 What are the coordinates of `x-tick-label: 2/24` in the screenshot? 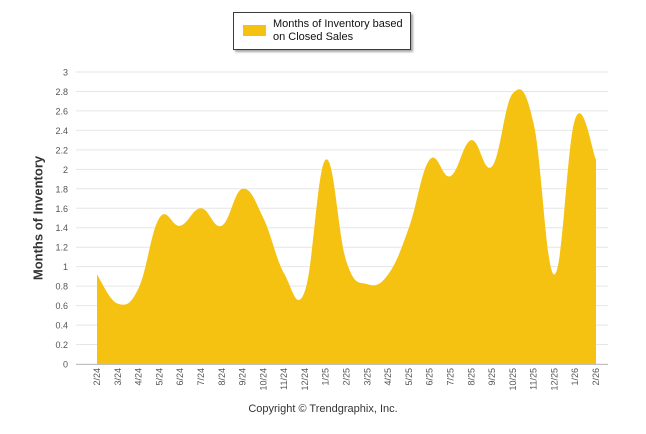 It's located at (97, 377).